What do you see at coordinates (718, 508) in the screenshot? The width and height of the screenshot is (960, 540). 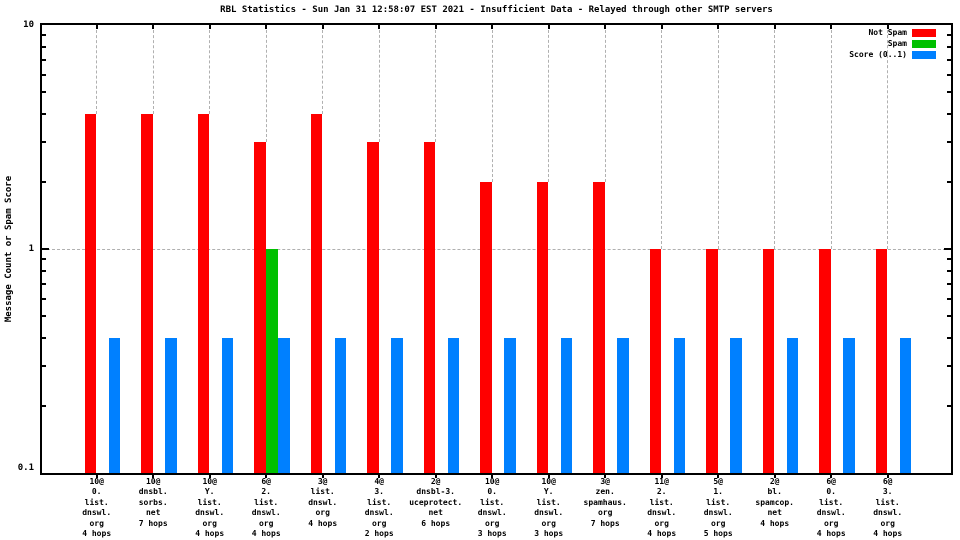 I see `x-axis-label: 5@ 1. list. dnswl. org 5 hops` at bounding box center [718, 508].